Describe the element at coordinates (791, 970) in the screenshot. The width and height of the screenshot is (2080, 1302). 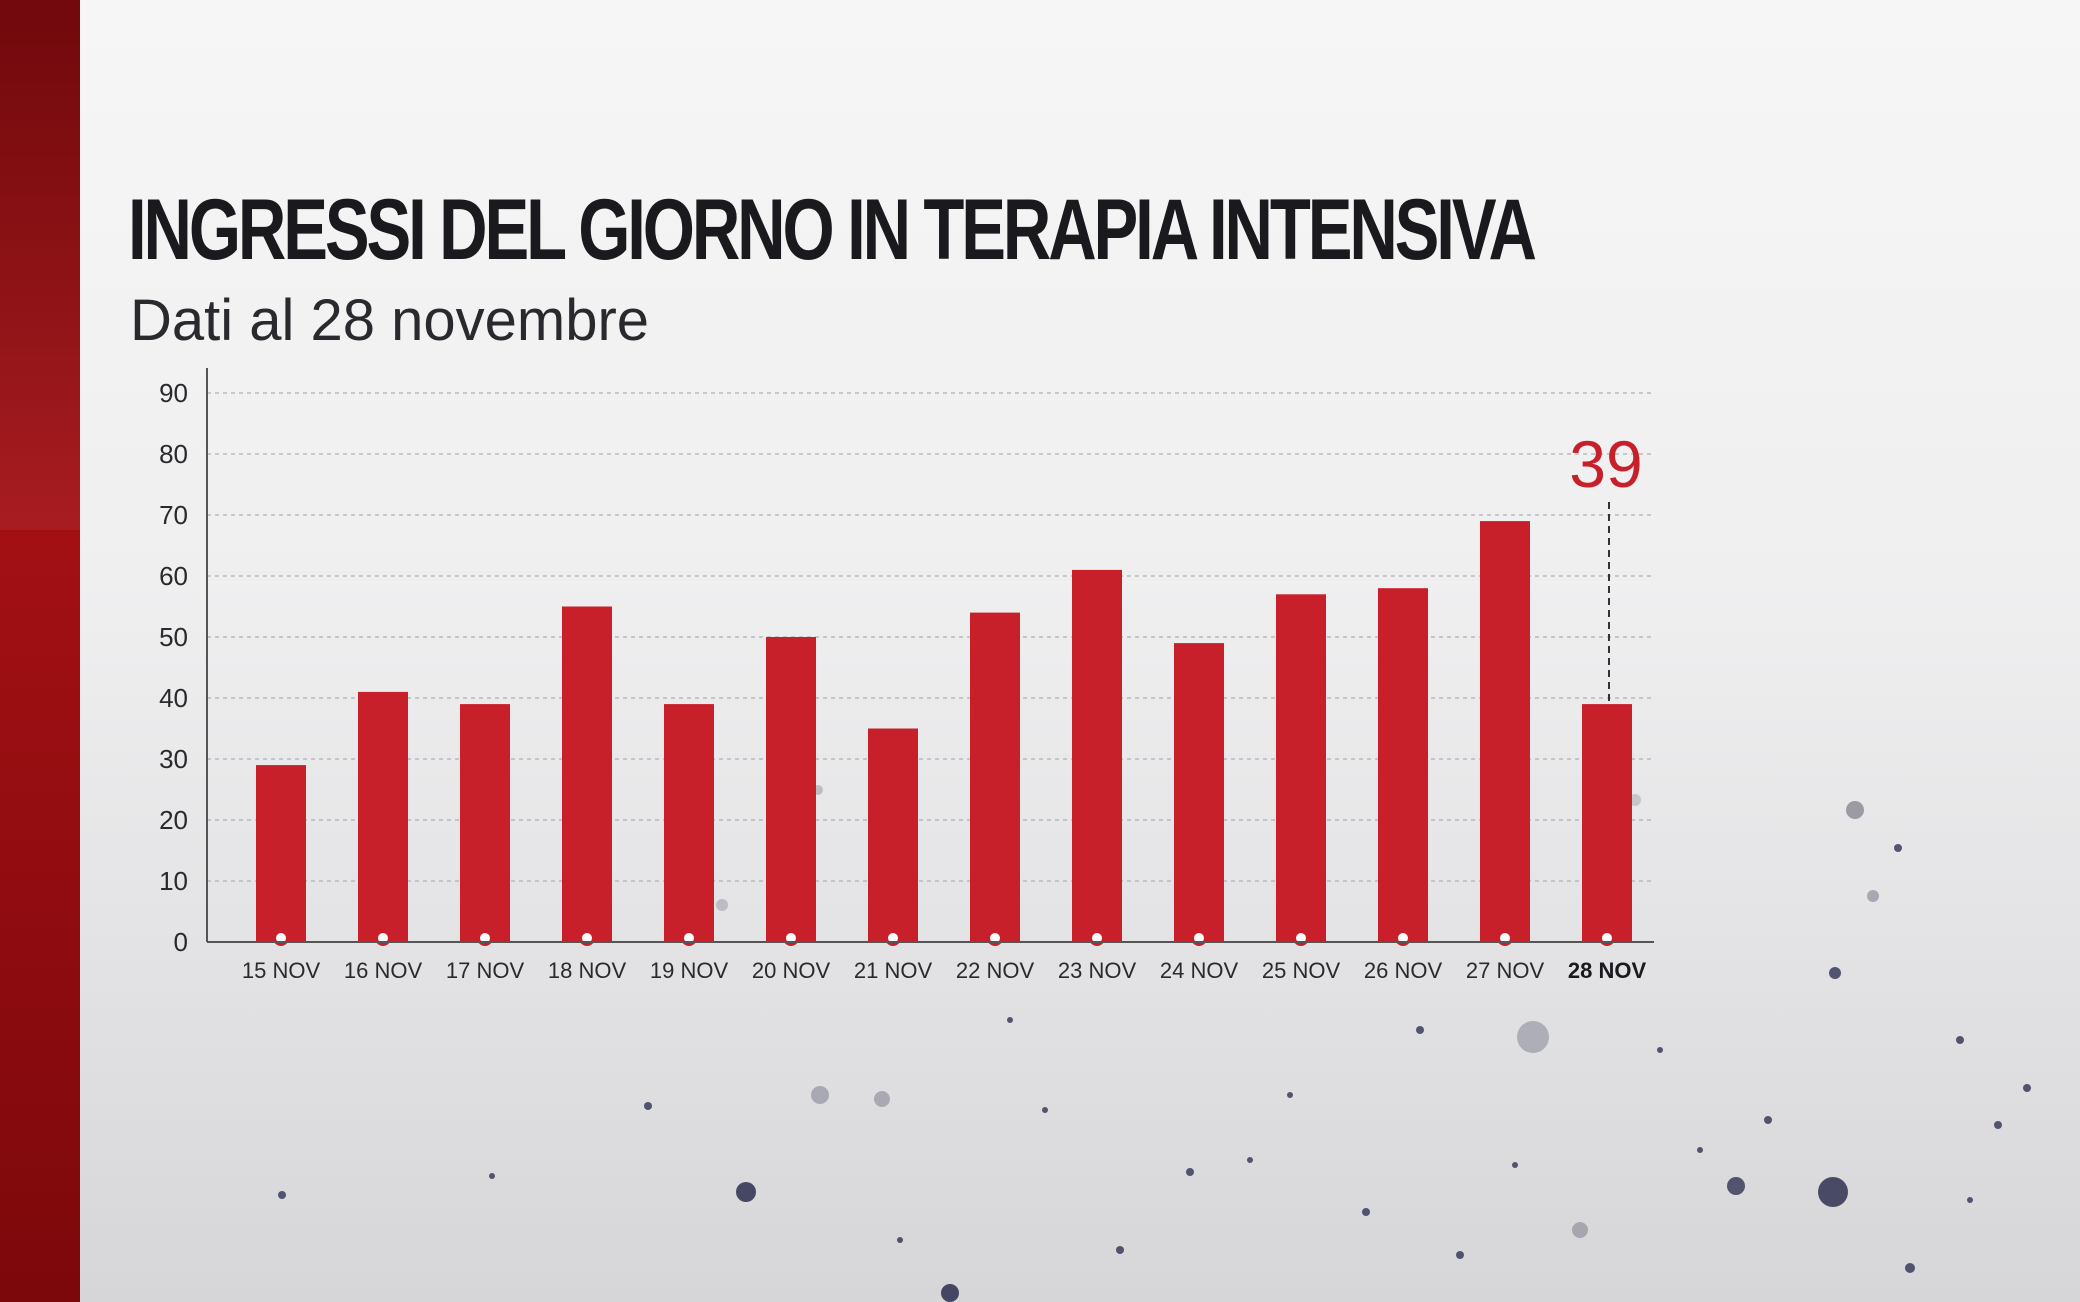
I see `x-tick-label: 20 NOV` at that location.